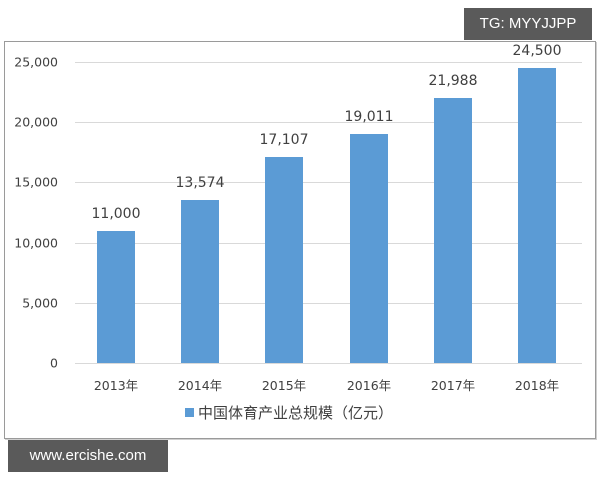 The width and height of the screenshot is (600, 480). I want to click on watermark-top-right: TG: MYYJJPP, so click(528, 24).